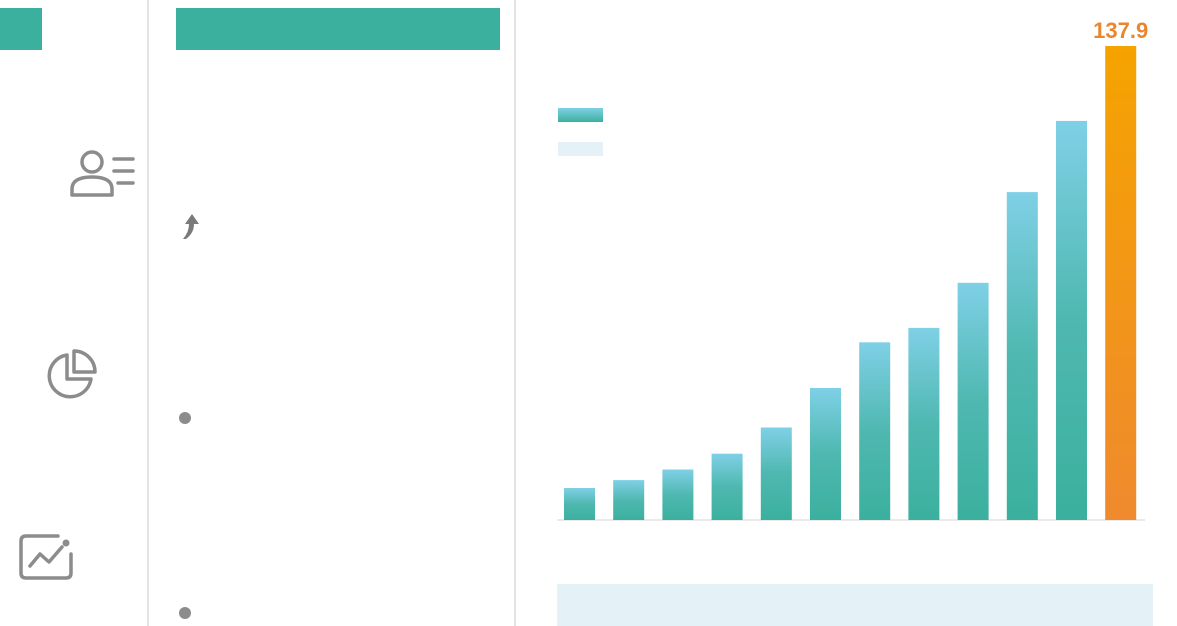 The width and height of the screenshot is (1177, 626). I want to click on nav-divider, so click(148, 313).